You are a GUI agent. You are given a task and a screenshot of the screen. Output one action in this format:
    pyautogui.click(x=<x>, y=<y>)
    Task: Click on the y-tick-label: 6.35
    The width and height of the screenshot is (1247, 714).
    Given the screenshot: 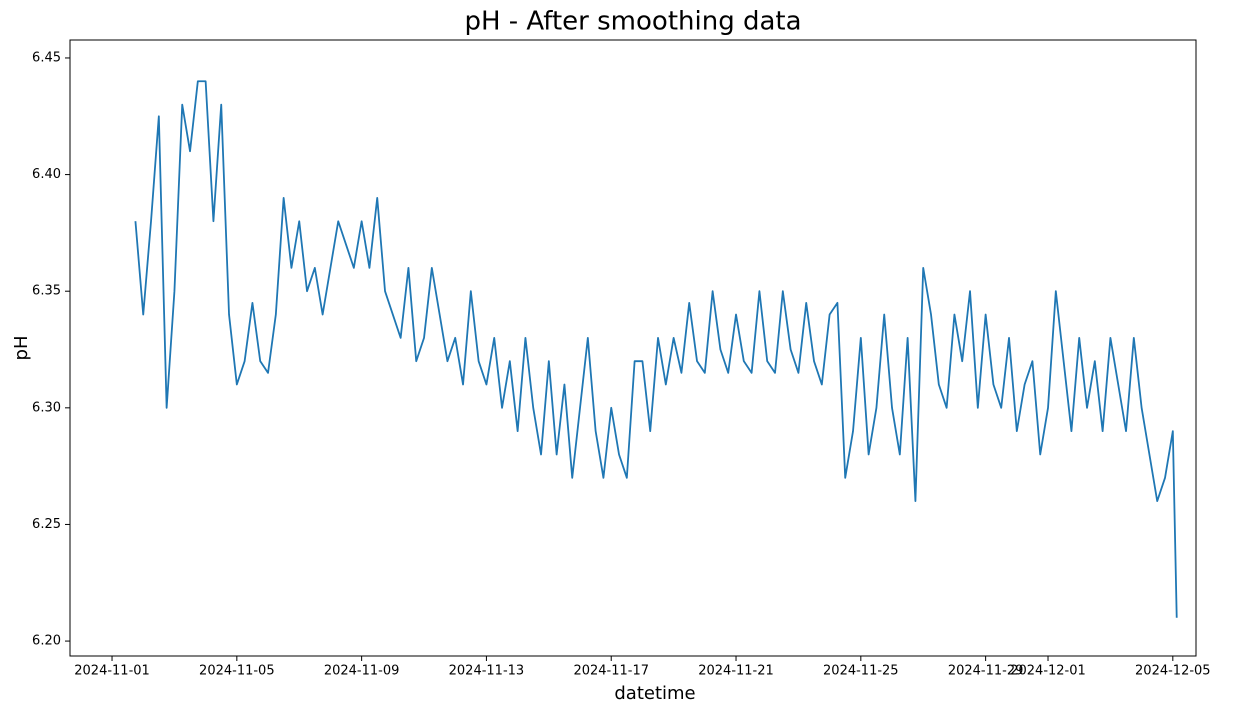 What is the action you would take?
    pyautogui.click(x=46, y=291)
    